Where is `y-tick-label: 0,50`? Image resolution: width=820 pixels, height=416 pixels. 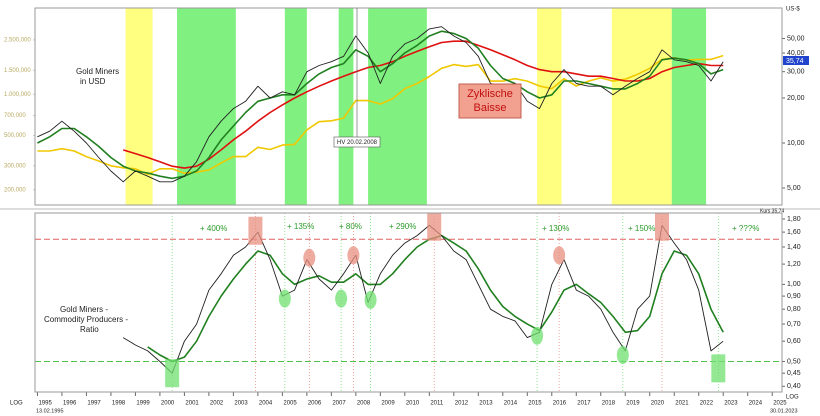
y-tick-label: 0,50 is located at coordinates (794, 361).